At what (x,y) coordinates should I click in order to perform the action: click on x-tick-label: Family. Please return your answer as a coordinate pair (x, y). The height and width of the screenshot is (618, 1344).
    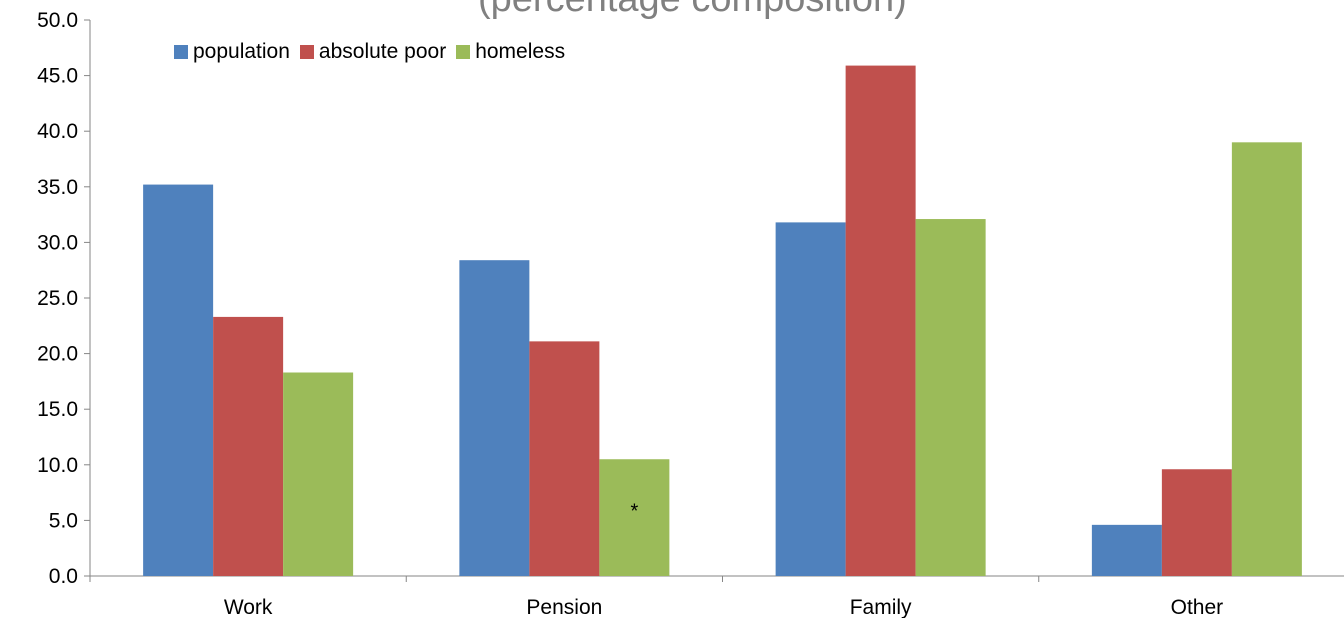
    Looking at the image, I should click on (881, 607).